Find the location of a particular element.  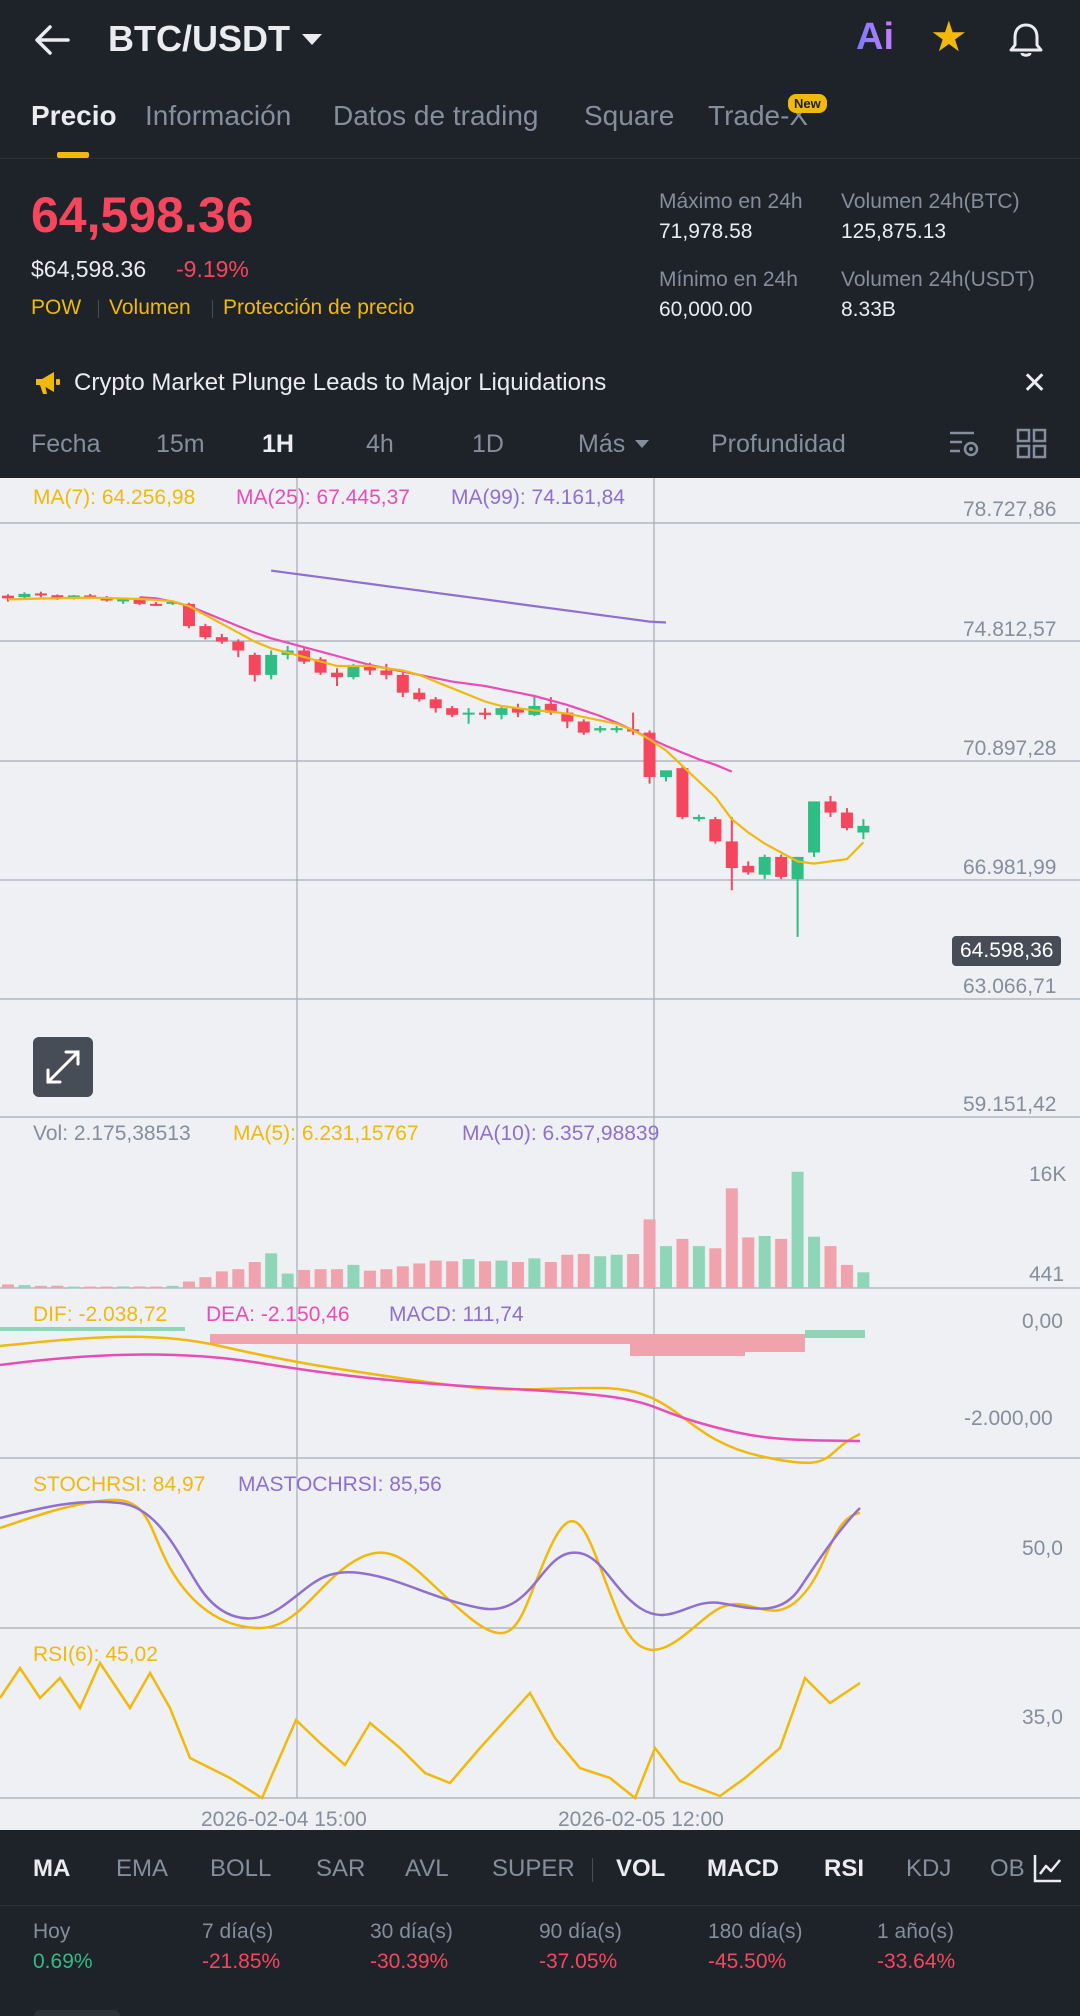

interval-fecha: Fecha is located at coordinates (66, 444).